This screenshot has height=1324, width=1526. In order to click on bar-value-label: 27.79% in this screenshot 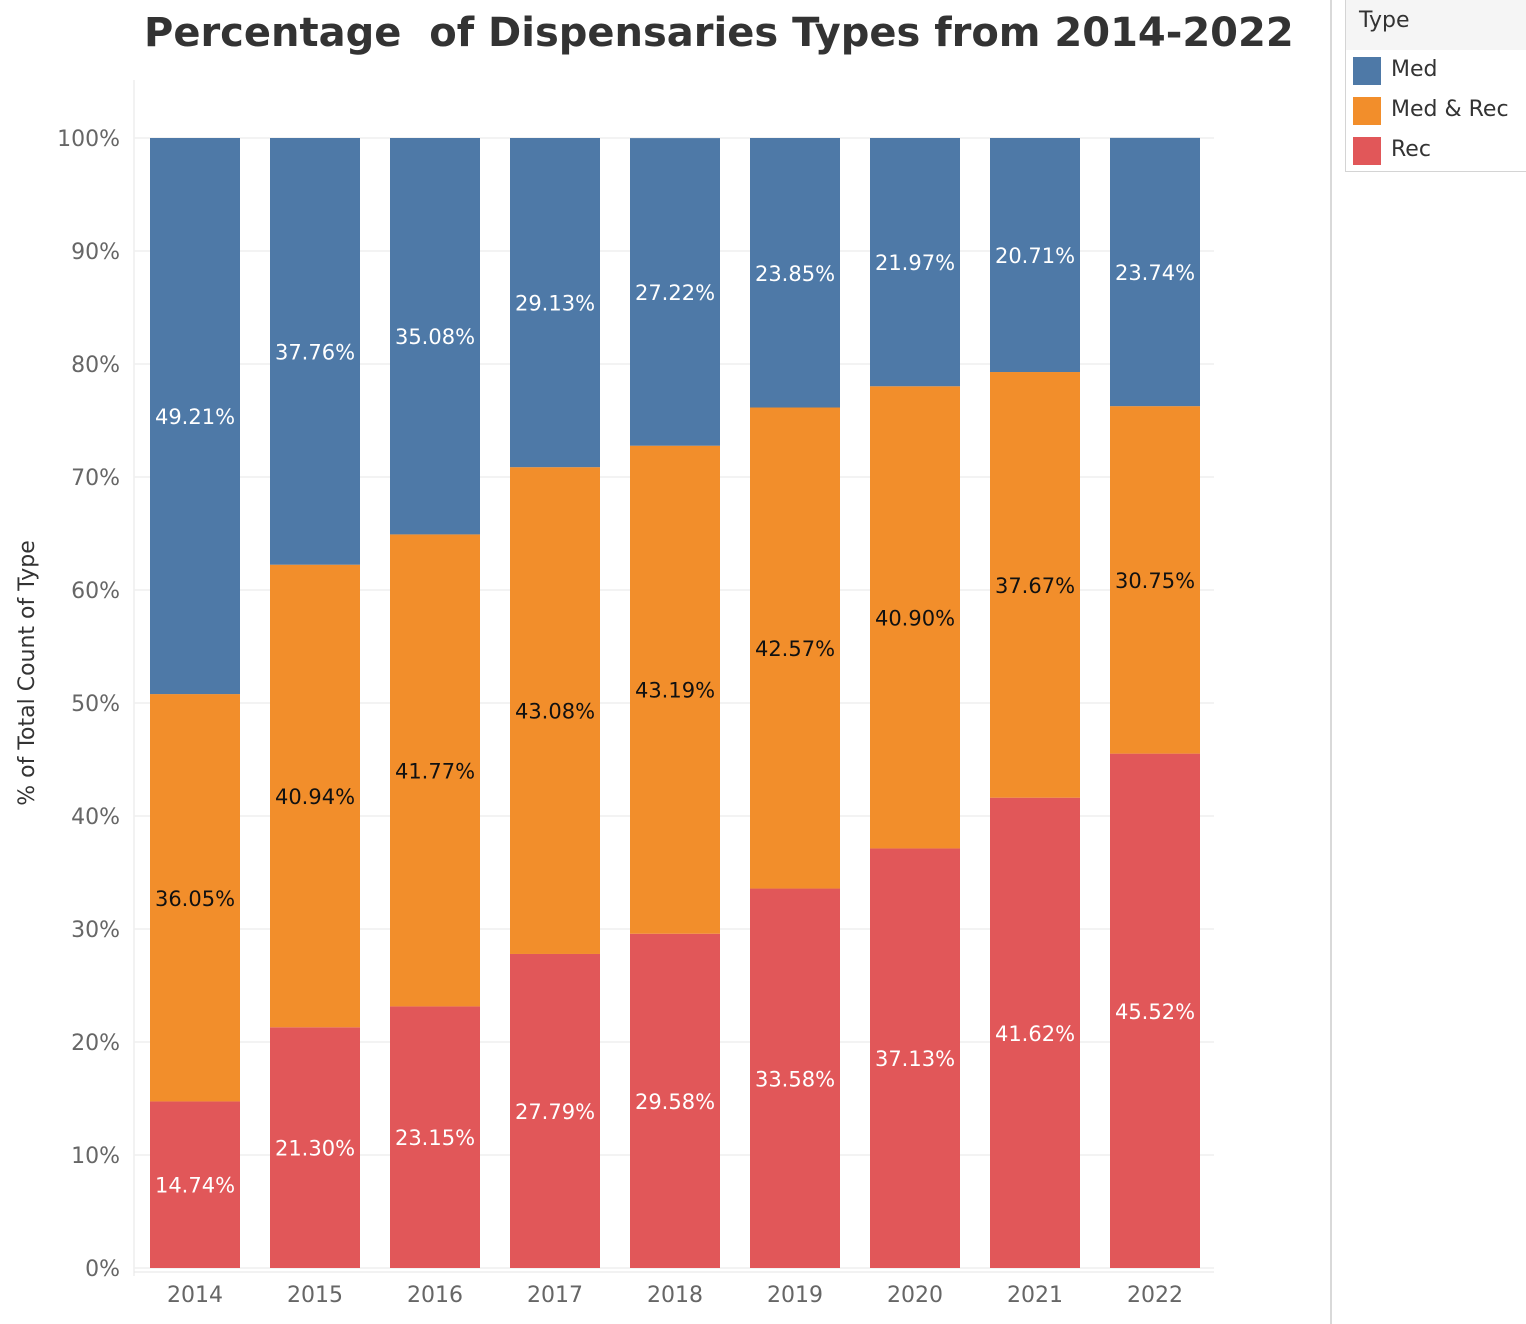, I will do `click(555, 1112)`.